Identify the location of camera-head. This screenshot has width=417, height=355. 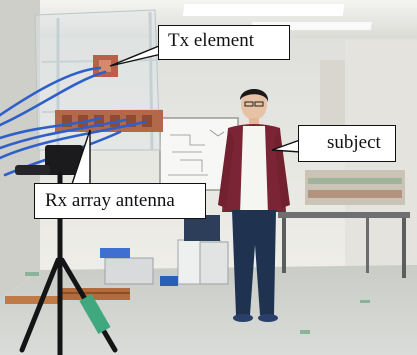
(64, 160).